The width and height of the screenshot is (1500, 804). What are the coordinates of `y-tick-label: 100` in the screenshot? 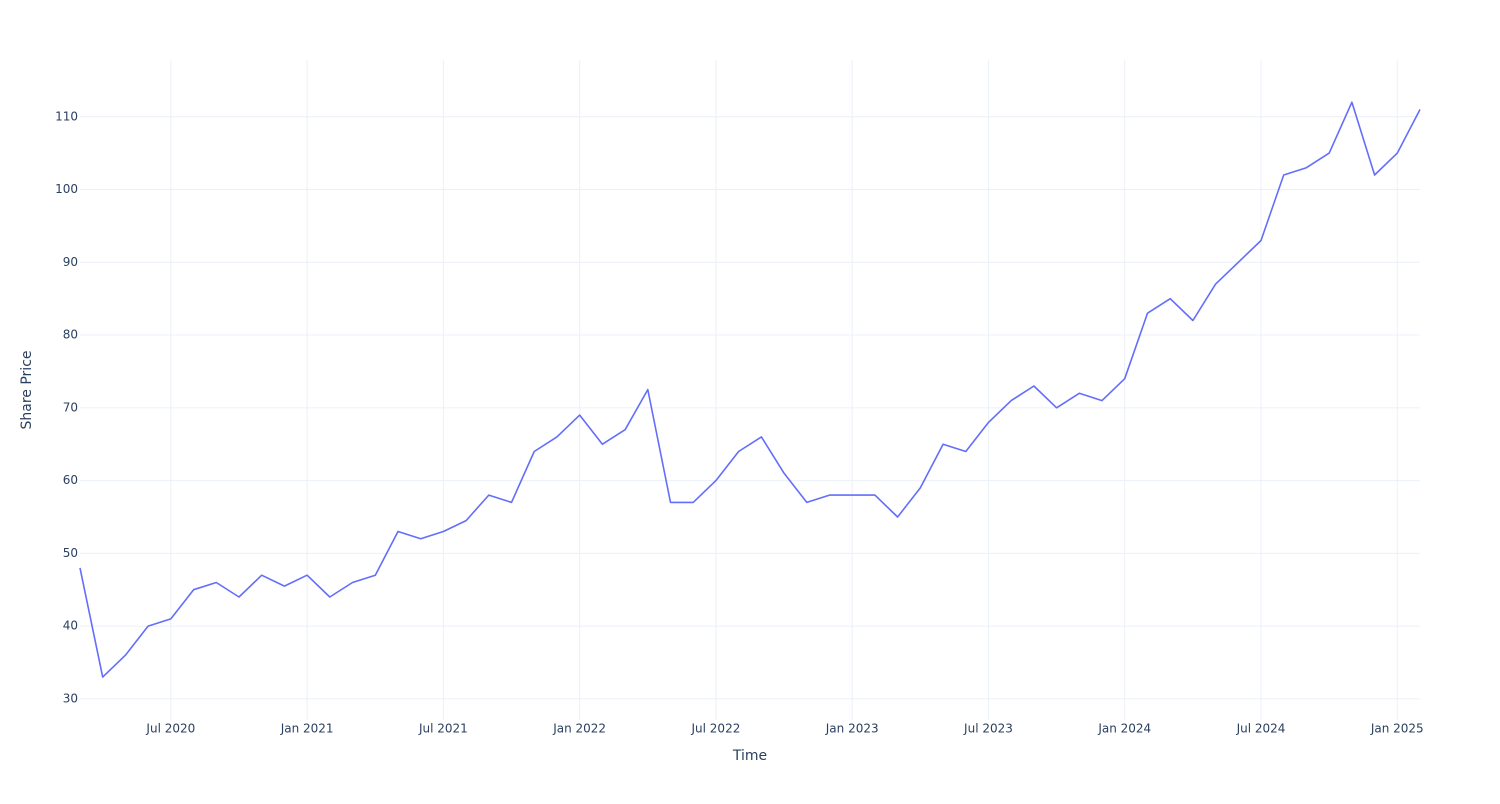 It's located at (66, 189).